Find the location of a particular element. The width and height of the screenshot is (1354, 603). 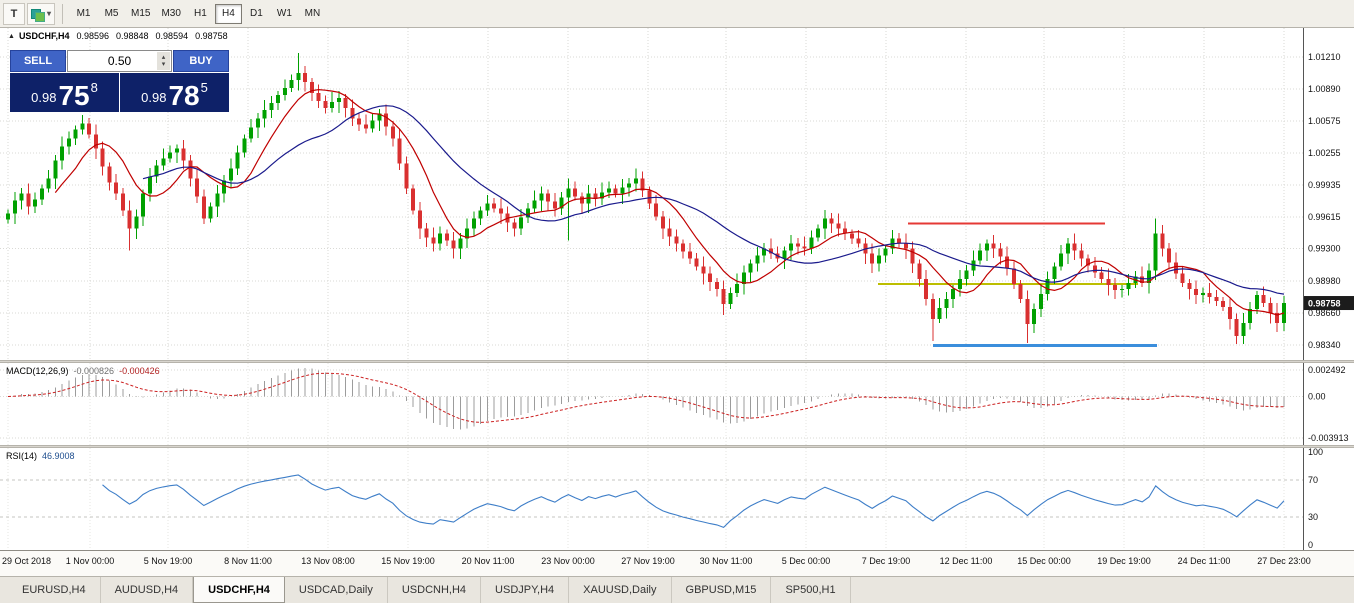

svg-text: 0.98340 is located at coordinates (1324, 345).